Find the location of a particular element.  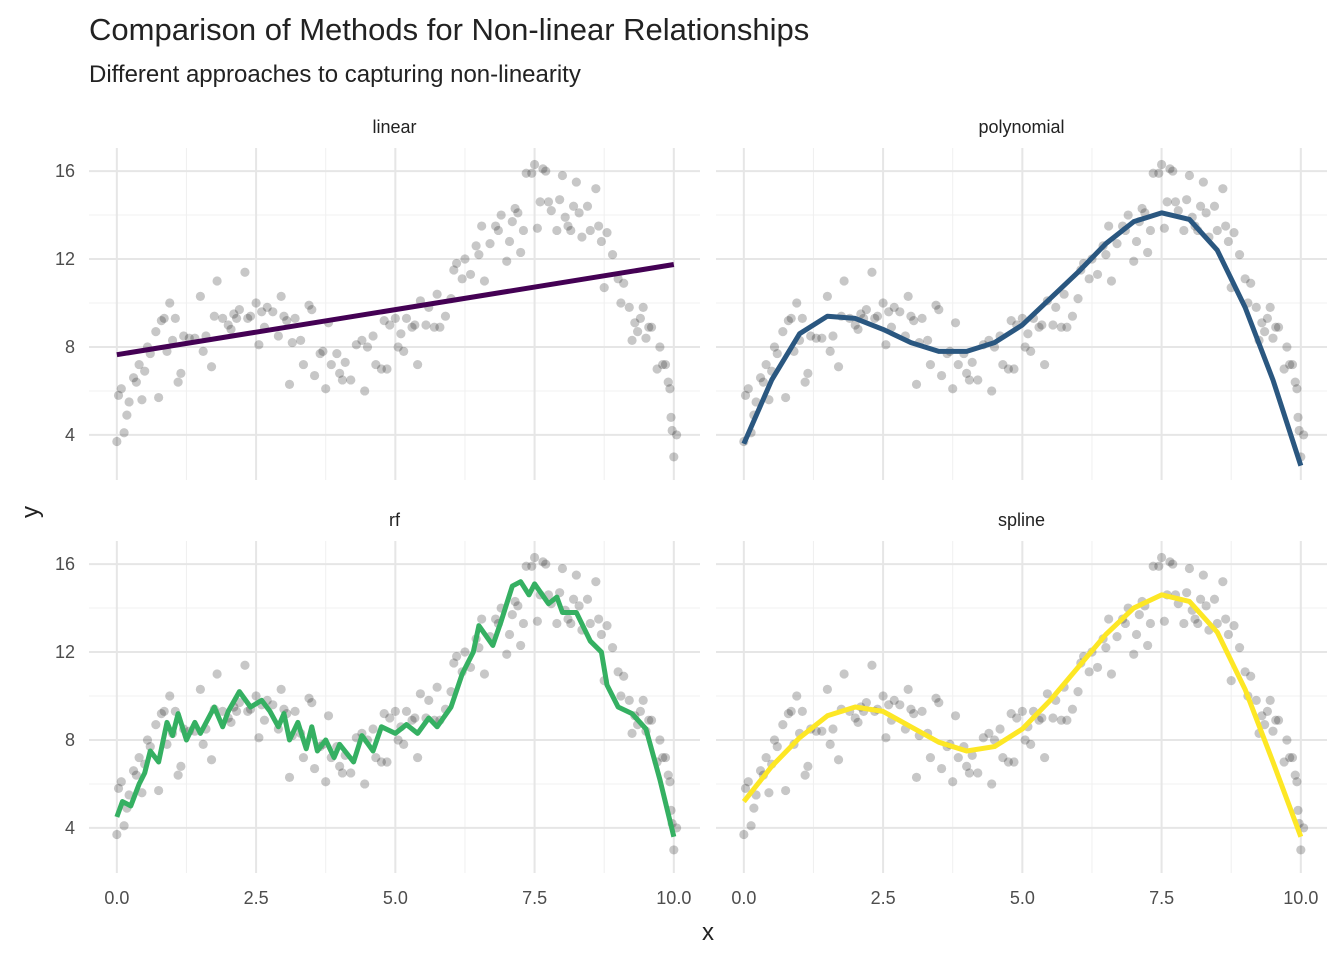

y-tick-label: 12 is located at coordinates (65, 652).